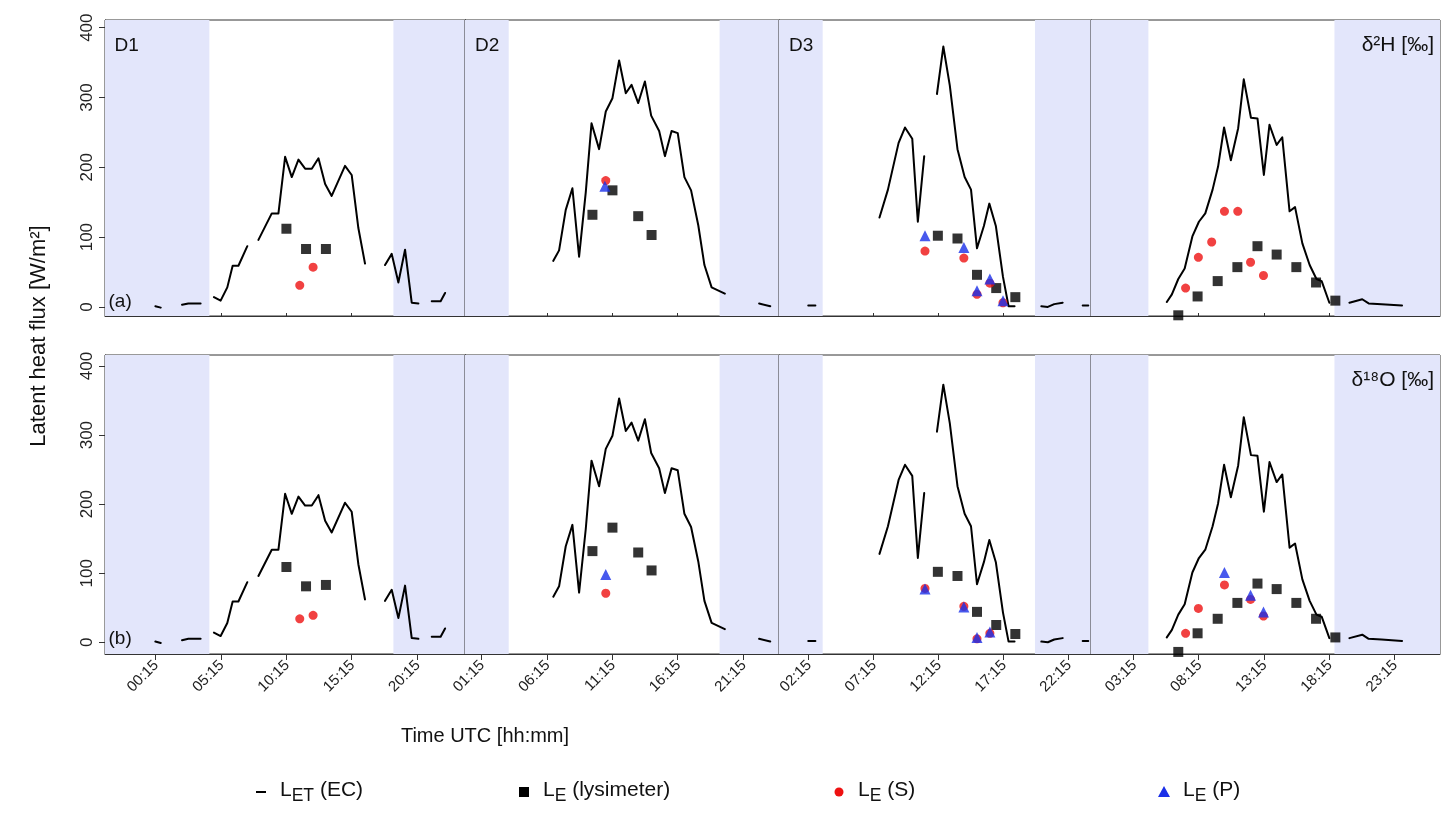  What do you see at coordinates (120, 638) in the screenshot?
I see `annotation: (b)` at bounding box center [120, 638].